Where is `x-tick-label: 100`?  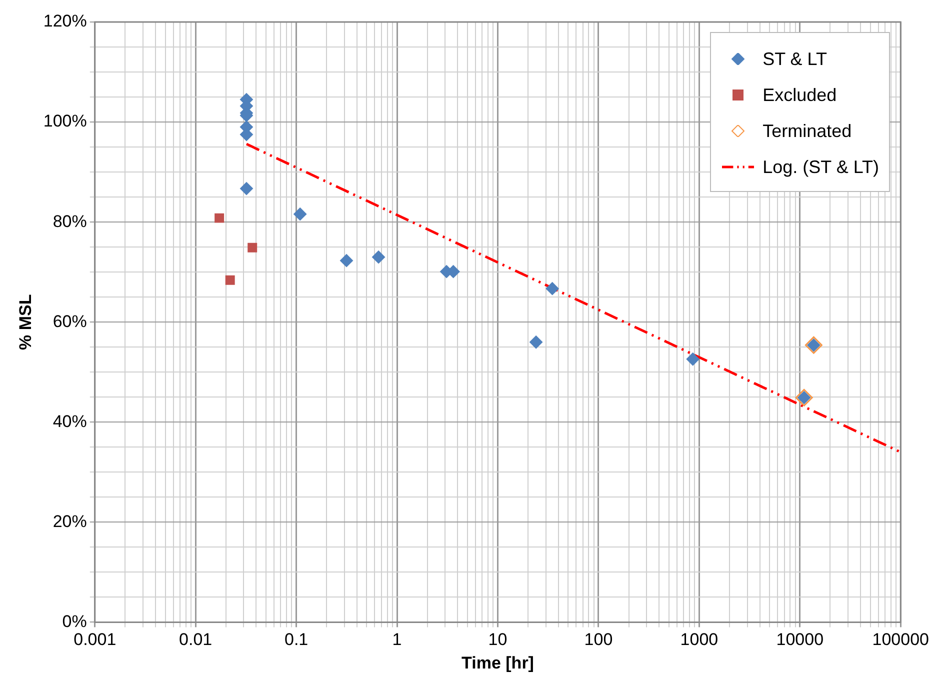
x-tick-label: 100 is located at coordinates (598, 640).